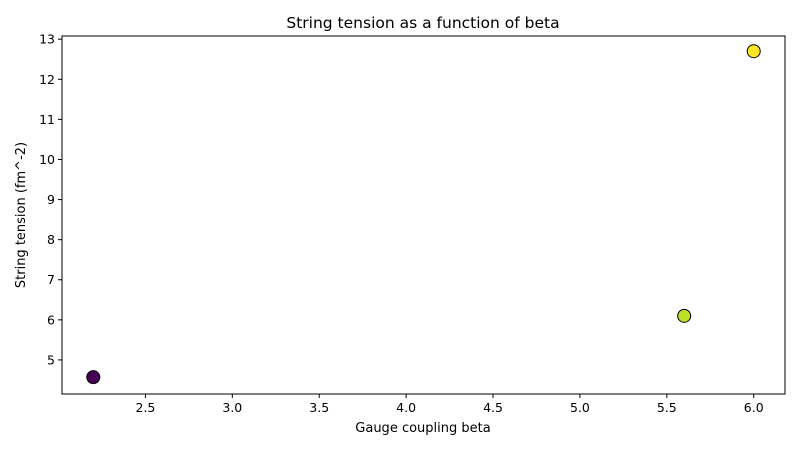 This screenshot has width=800, height=450. Describe the element at coordinates (47, 159) in the screenshot. I see `y-tick-label: 10` at that location.